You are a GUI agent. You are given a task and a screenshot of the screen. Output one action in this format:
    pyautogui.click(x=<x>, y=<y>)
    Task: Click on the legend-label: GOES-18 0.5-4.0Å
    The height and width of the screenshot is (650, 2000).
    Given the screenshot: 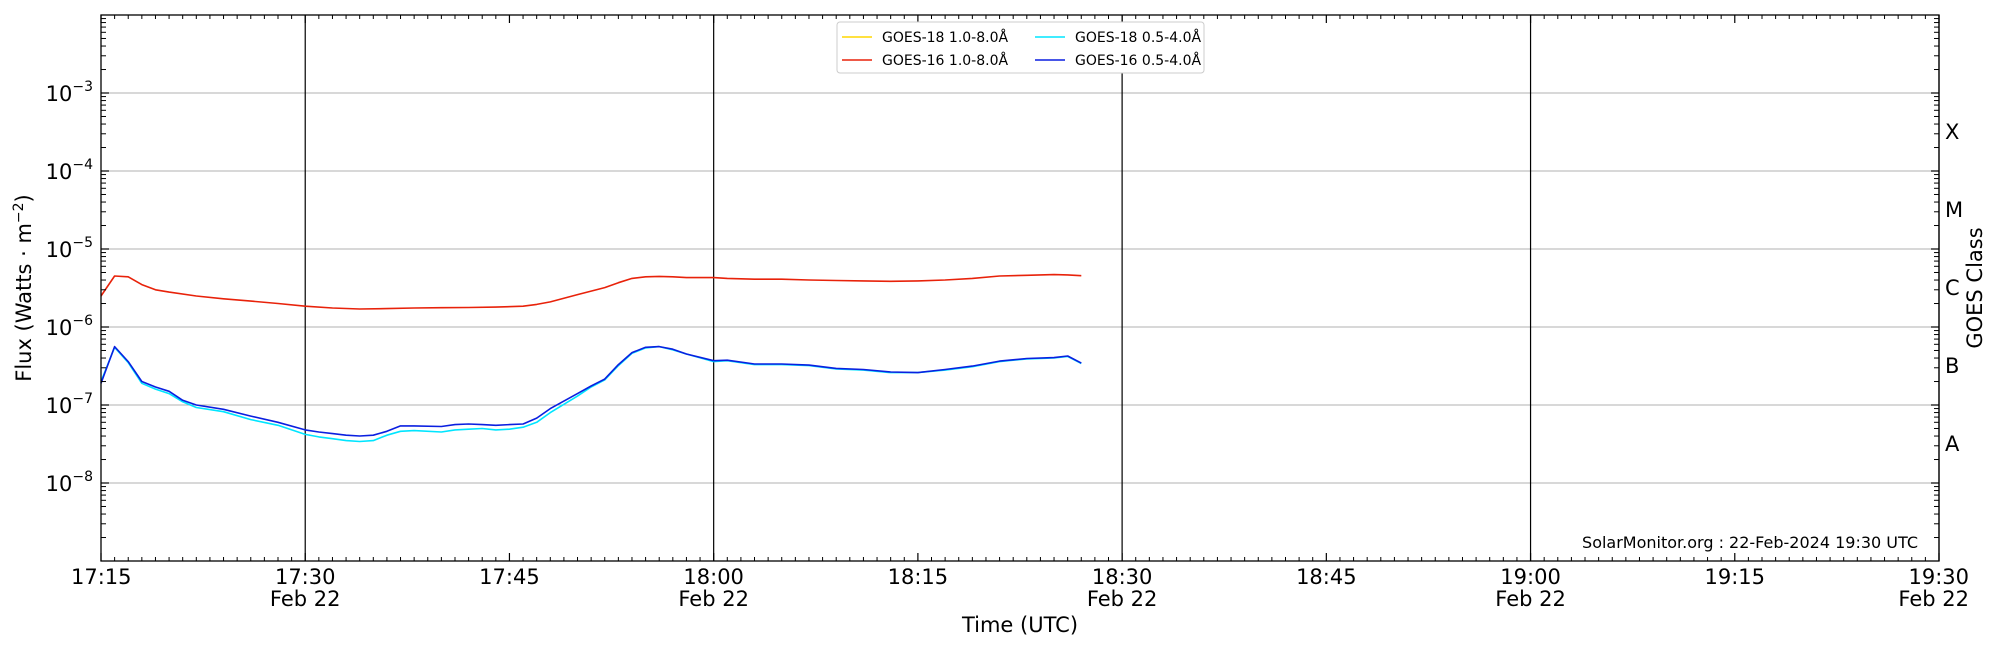 What is the action you would take?
    pyautogui.click(x=1138, y=37)
    